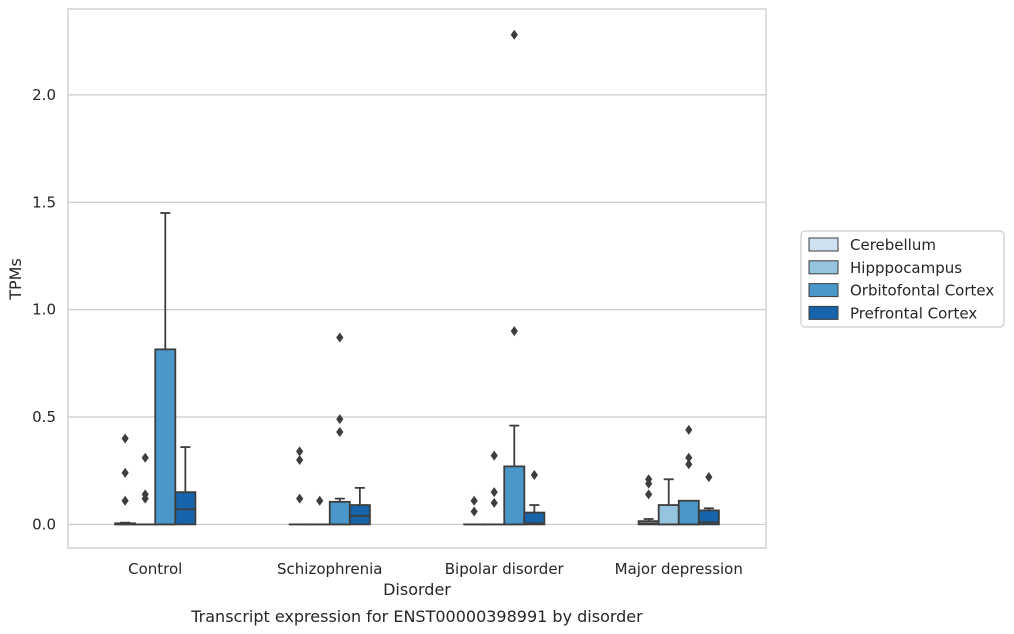  What do you see at coordinates (44, 95) in the screenshot?
I see `y-tick-label: 2.0` at bounding box center [44, 95].